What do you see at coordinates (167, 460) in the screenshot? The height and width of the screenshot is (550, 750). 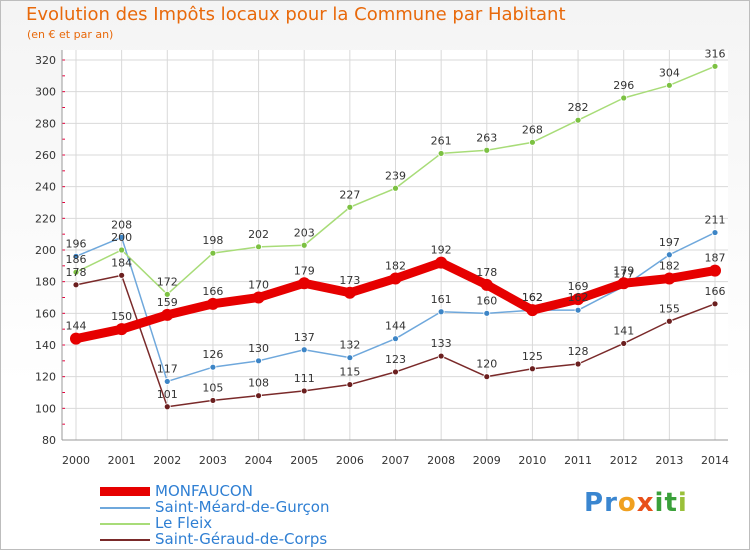 I see `x-tick-label: 2002` at bounding box center [167, 460].